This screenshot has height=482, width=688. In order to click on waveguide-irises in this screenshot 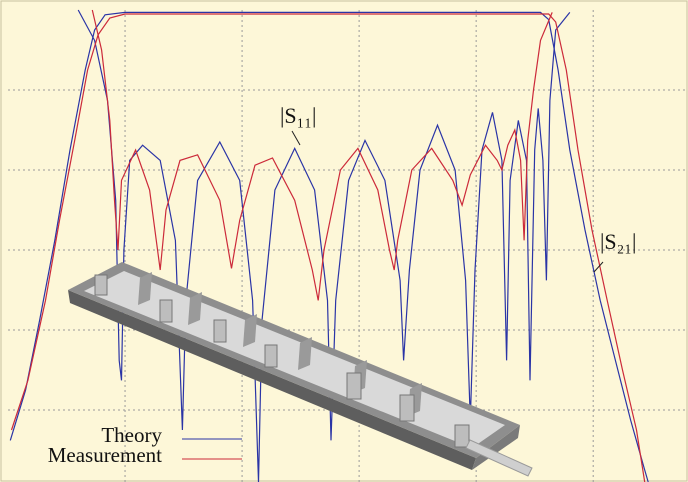, I will do `click(280, 344)`.